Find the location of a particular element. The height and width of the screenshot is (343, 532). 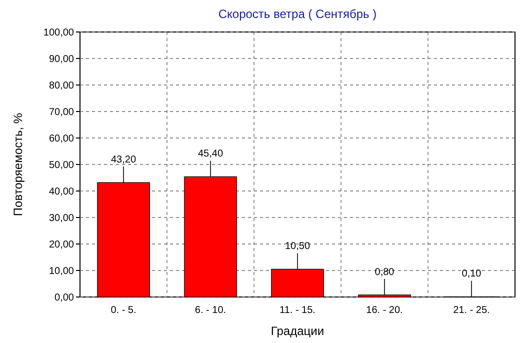

y-tick-label: 30,00 is located at coordinates (61, 218).